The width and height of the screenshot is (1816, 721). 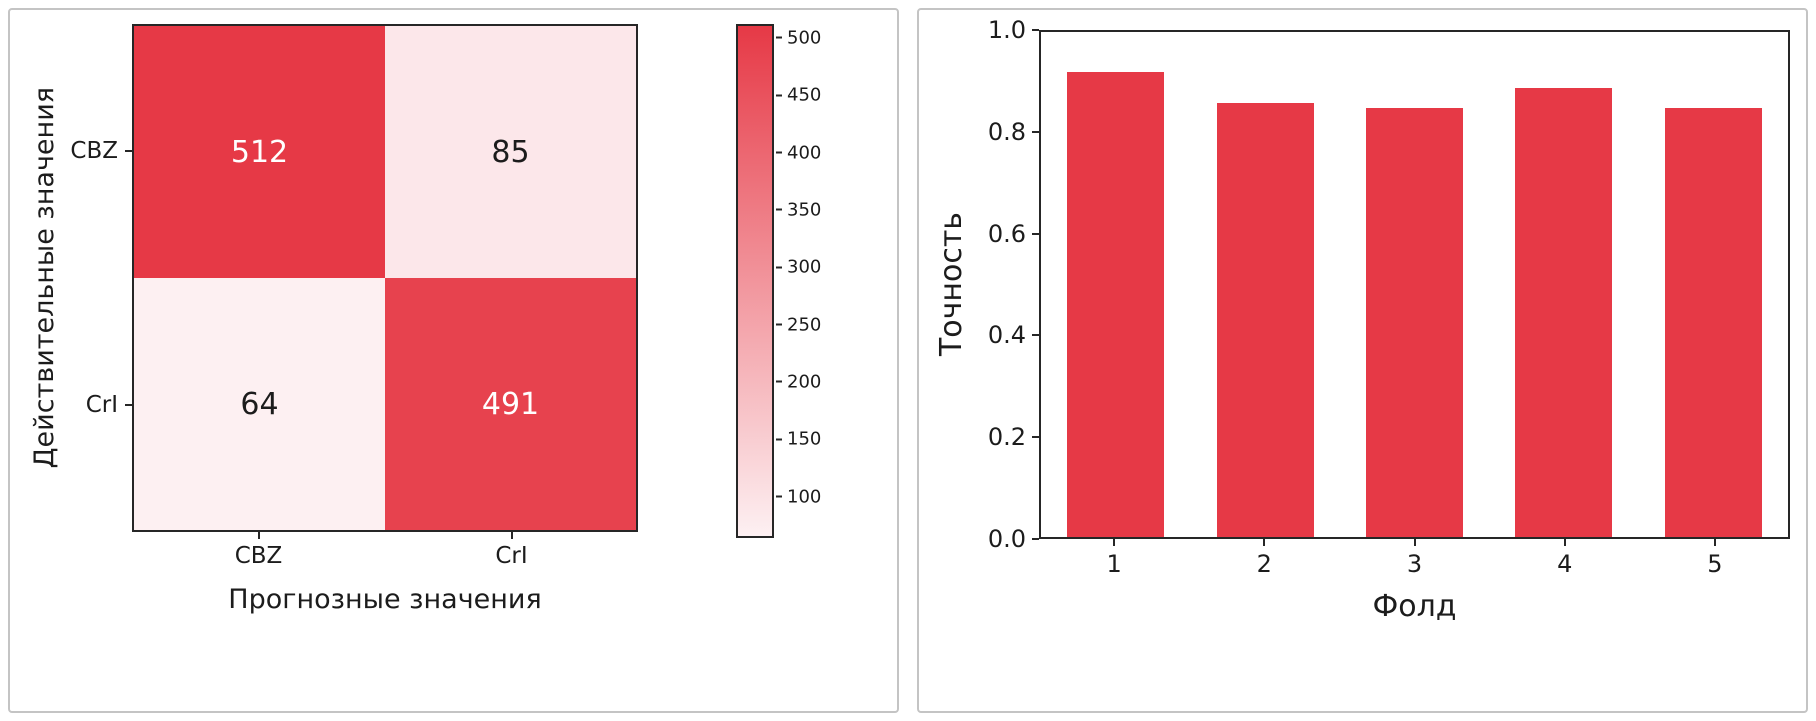 I want to click on bar-ytick-1.0: 1.0, so click(x=1013, y=30).